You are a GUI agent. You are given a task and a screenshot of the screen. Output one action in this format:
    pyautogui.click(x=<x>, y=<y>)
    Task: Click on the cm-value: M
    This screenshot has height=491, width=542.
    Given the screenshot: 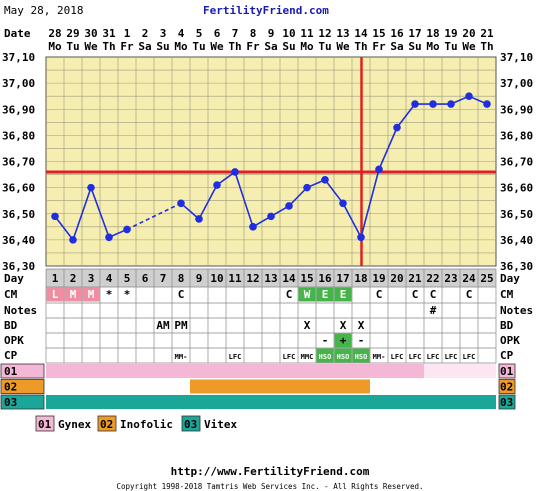 What is the action you would take?
    pyautogui.click(x=91, y=294)
    